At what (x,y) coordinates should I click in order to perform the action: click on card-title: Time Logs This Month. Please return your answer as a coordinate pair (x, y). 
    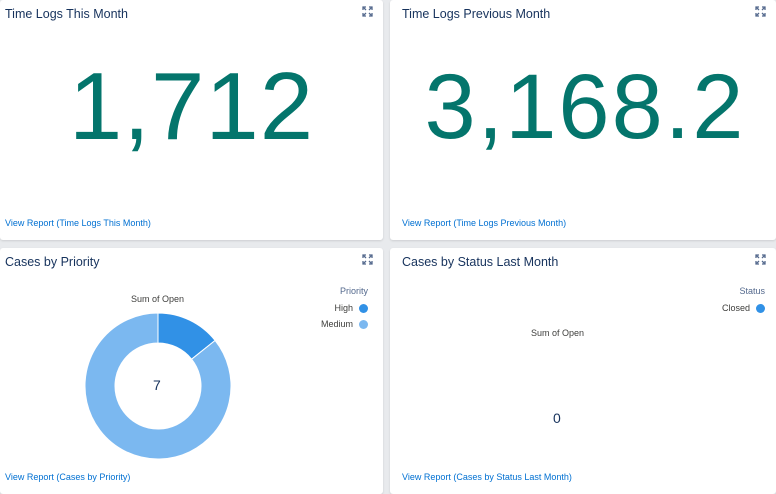
    Looking at the image, I should click on (66, 14).